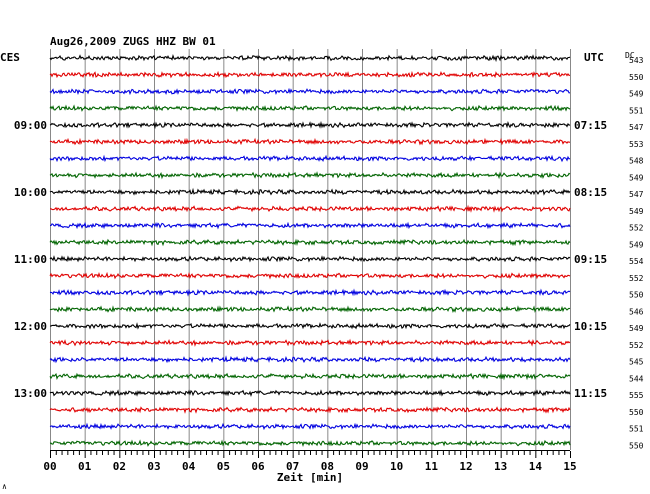  I want to click on dc-offset-12: 549, so click(636, 244).